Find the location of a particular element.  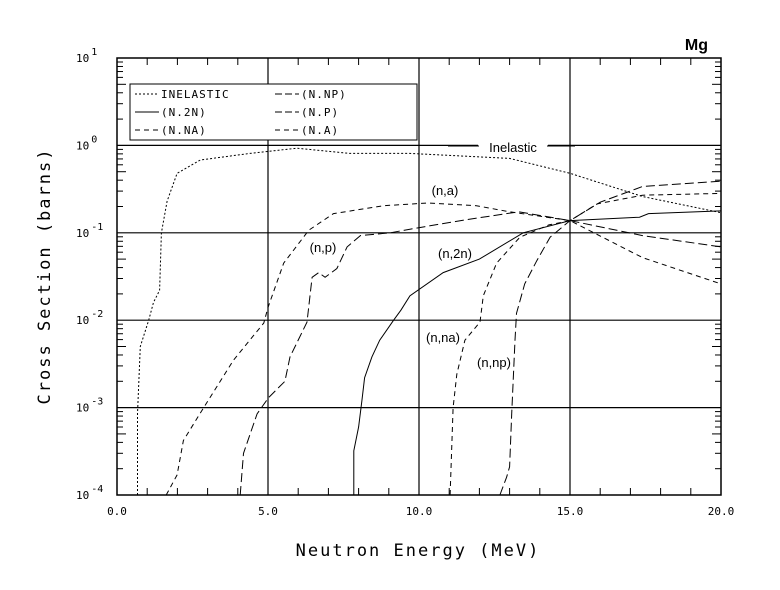

curve-label-n-a: (n,a) is located at coordinates (445, 190).